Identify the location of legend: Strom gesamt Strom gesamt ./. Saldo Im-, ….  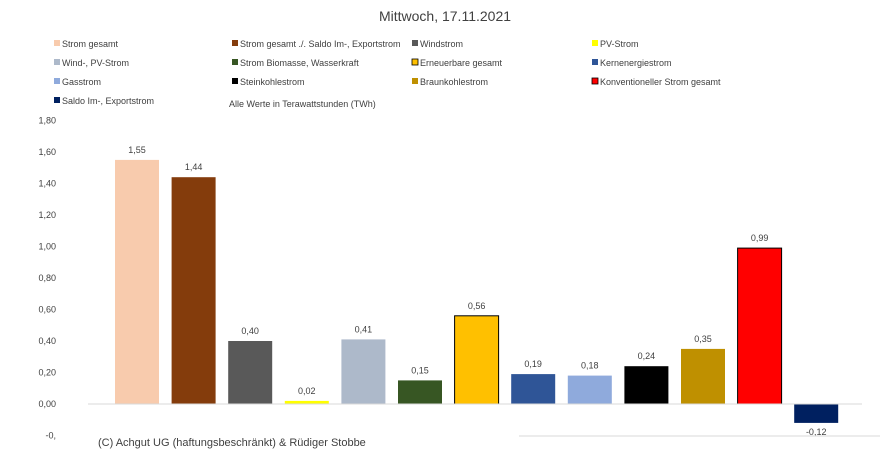
(387, 72).